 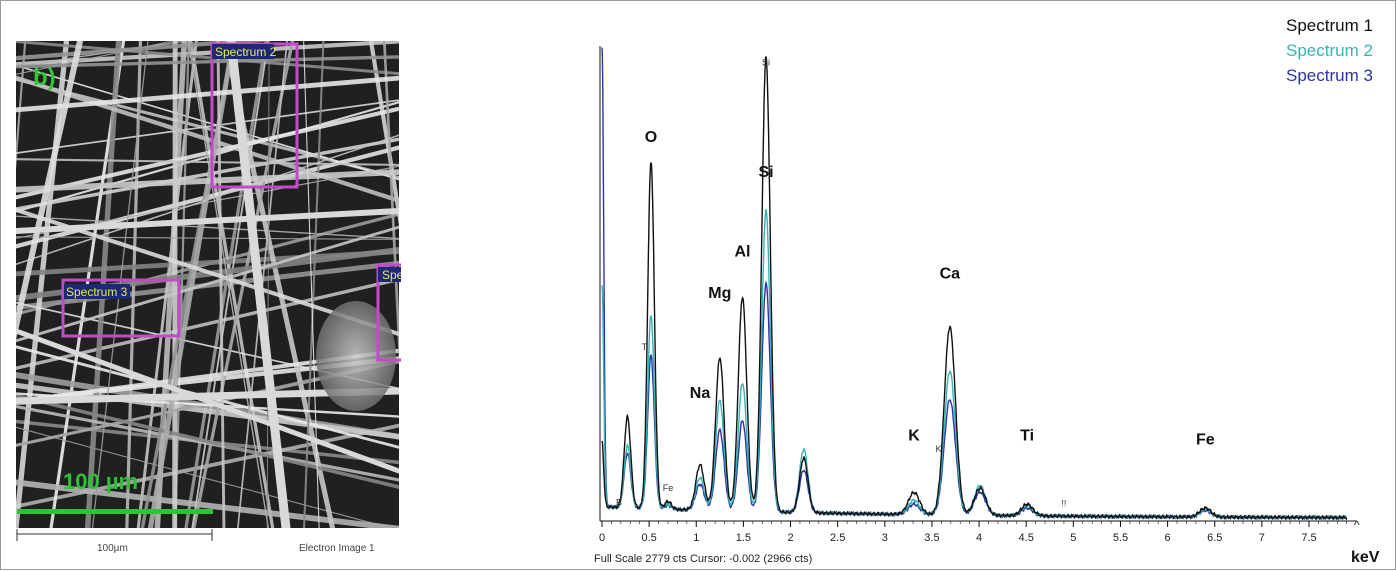 I want to click on bottom-scale-label: 100µm, so click(x=112, y=548).